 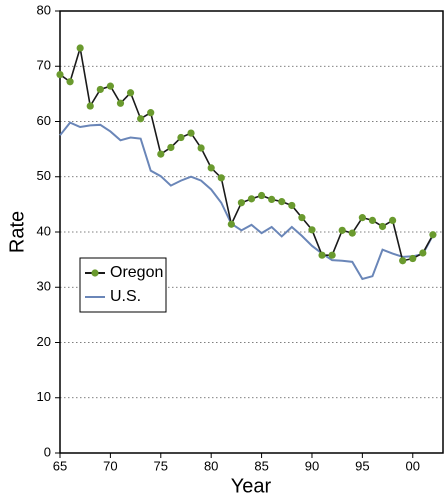 What do you see at coordinates (251, 486) in the screenshot?
I see `x-axis-title: Year` at bounding box center [251, 486].